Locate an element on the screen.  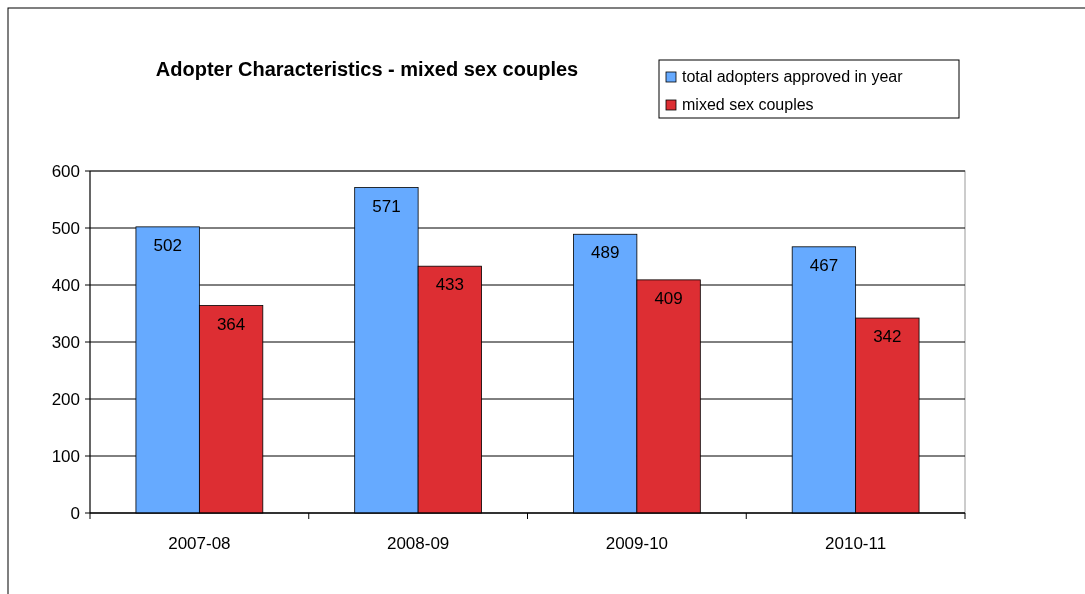
x-tick-label: 2007-08 is located at coordinates (199, 543).